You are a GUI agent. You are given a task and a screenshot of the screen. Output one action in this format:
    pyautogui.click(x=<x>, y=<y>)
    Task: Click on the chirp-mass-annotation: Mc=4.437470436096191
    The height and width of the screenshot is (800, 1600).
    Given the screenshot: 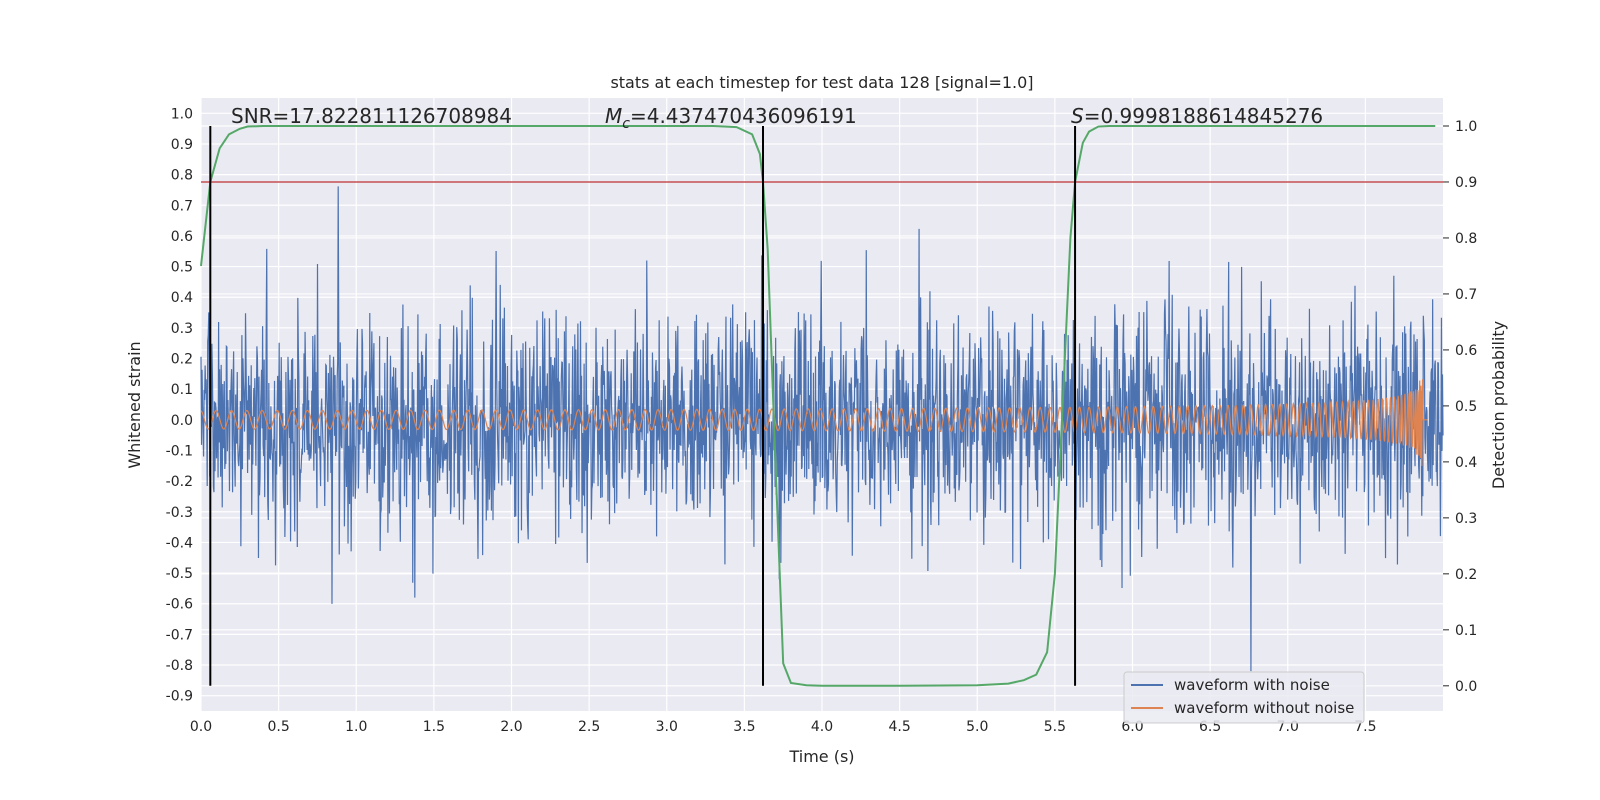 What is the action you would take?
    pyautogui.click(x=731, y=118)
    